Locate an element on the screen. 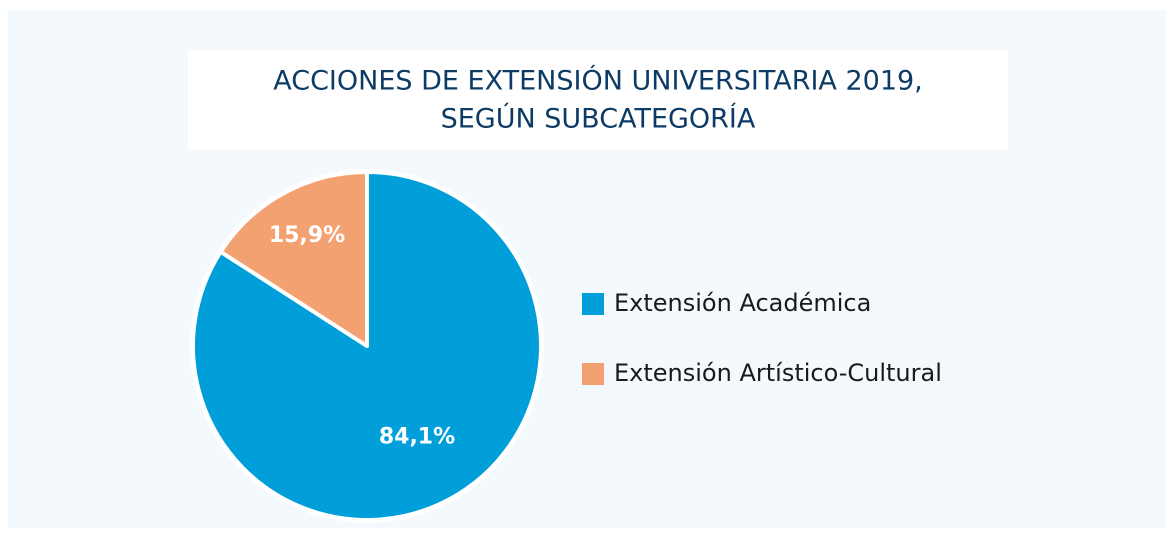 The image size is (1174, 538). pie-slice is located at coordinates (293, 259).